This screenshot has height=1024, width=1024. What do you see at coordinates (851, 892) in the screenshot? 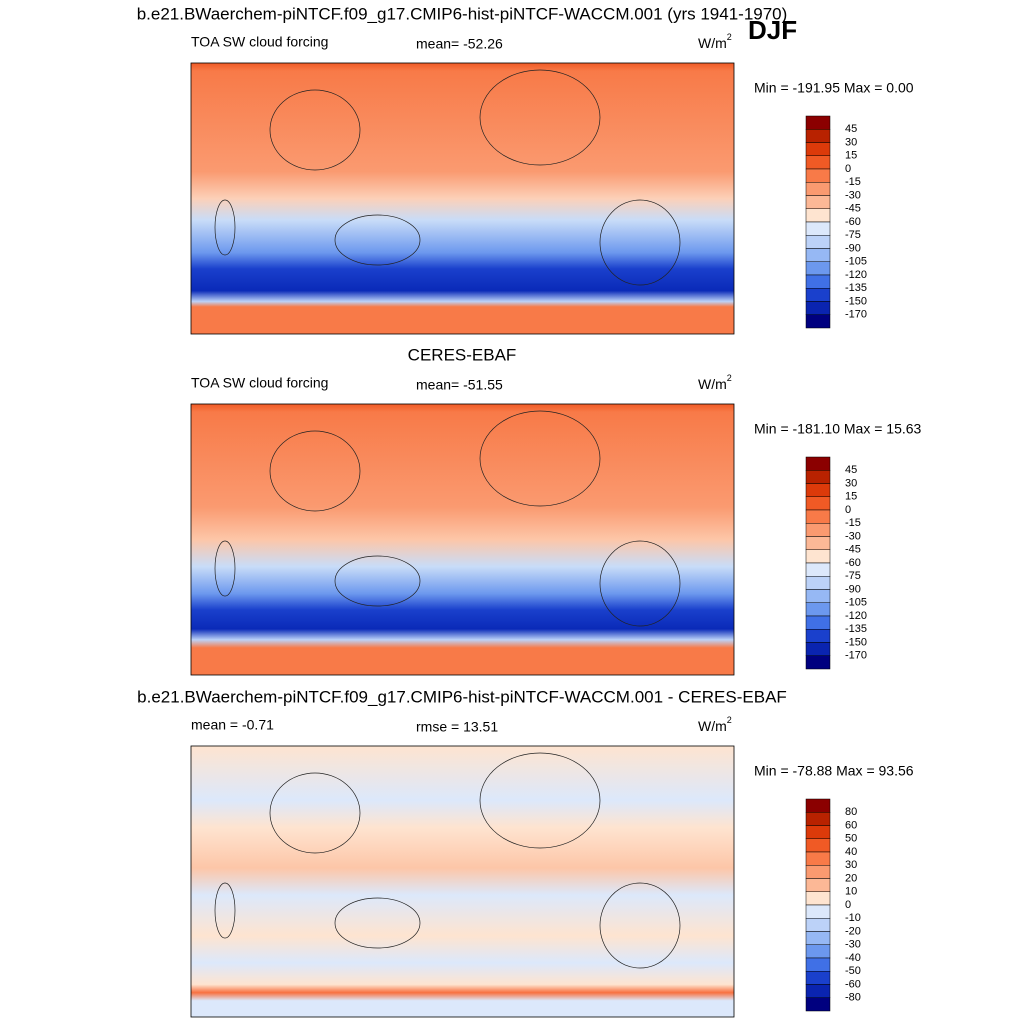
I see `colorbar-label: 10` at bounding box center [851, 892].